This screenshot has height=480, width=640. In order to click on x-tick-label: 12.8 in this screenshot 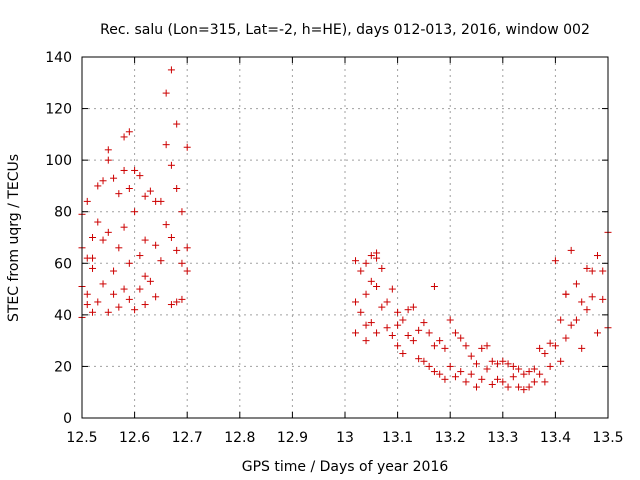, I will do `click(239, 438)`.